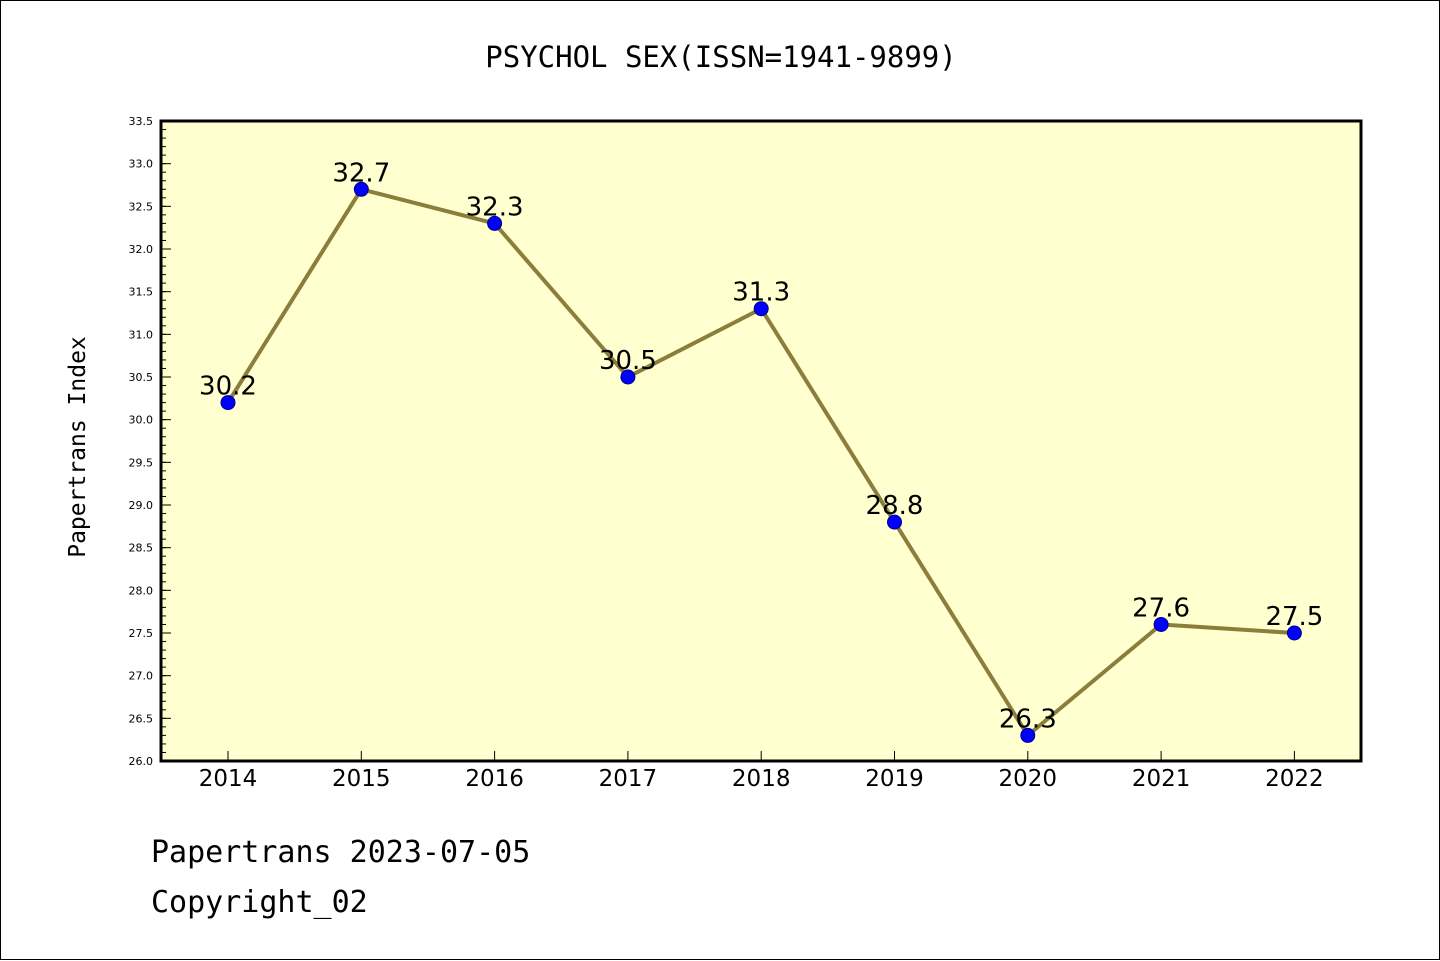 The width and height of the screenshot is (1440, 961). I want to click on x-tick-label: 2019, so click(894, 779).